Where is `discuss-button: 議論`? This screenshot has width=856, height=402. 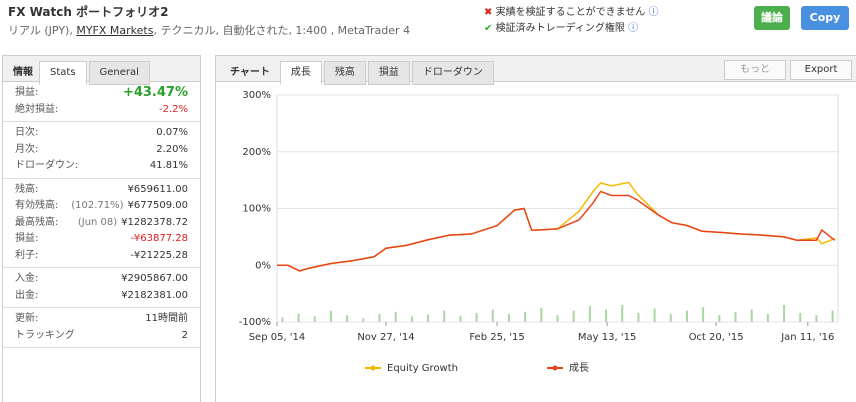 discuss-button: 議論 is located at coordinates (772, 18).